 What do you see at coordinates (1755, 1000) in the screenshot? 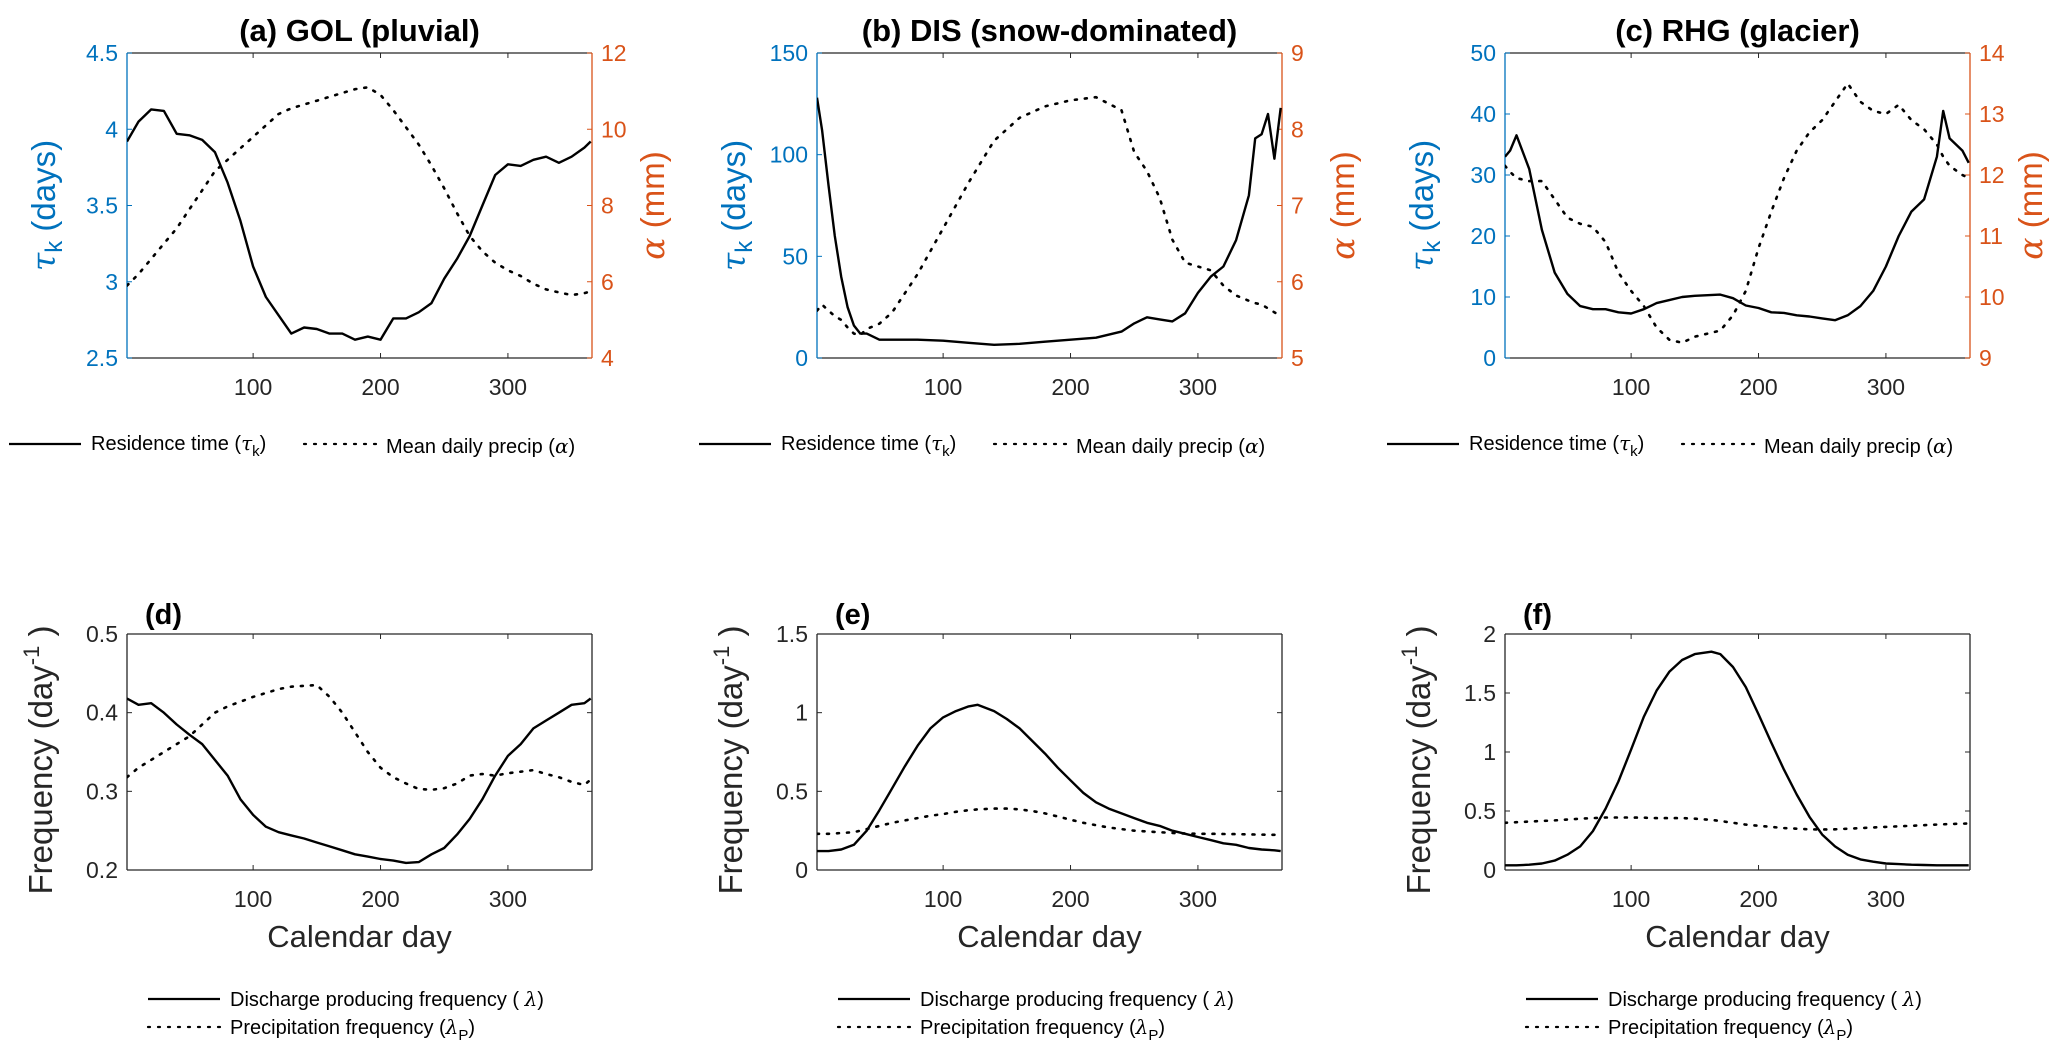
I see `legend-text: Discharge producing frequency (` at bounding box center [1755, 1000].